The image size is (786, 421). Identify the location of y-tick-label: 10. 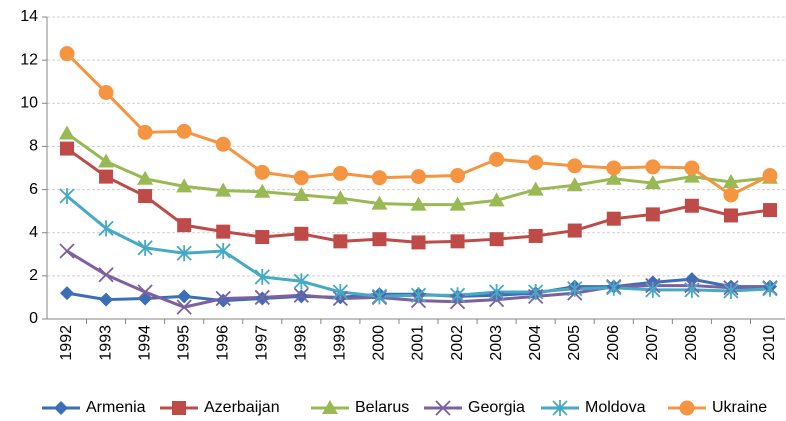
(29, 103).